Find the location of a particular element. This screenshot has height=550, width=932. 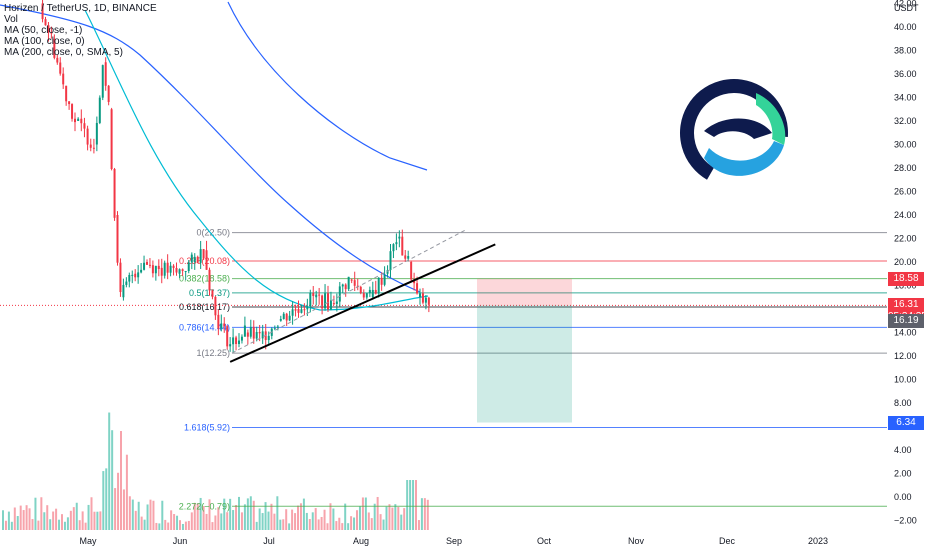

fib-level-label: 0(22.50) is located at coordinates (213, 233).